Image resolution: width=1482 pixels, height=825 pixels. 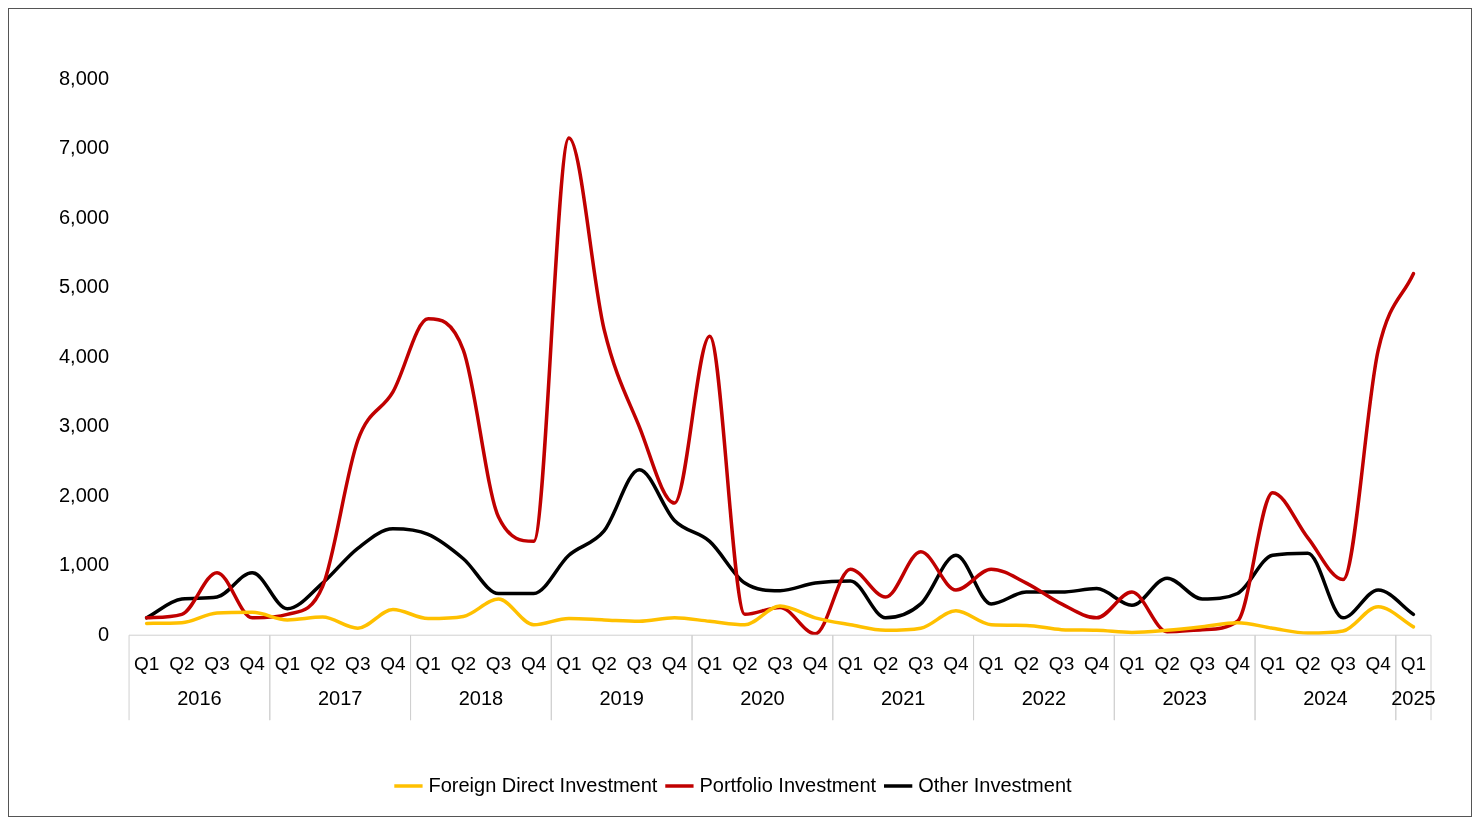 What do you see at coordinates (1325, 697) in the screenshot?
I see `text: 2024` at bounding box center [1325, 697].